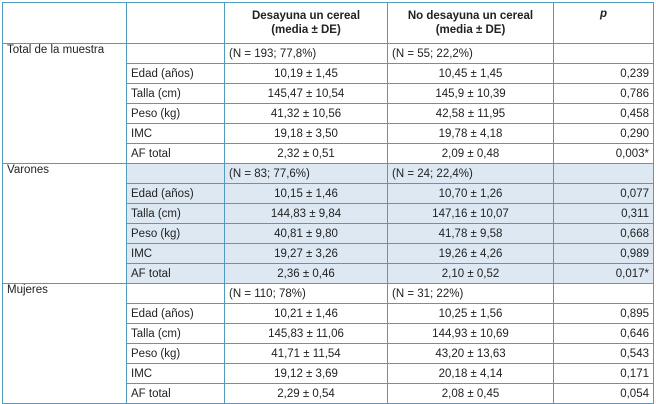 The image size is (656, 404). What do you see at coordinates (470, 193) in the screenshot?
I see `value-no-cereal: 10,70 ± 1,26` at bounding box center [470, 193].